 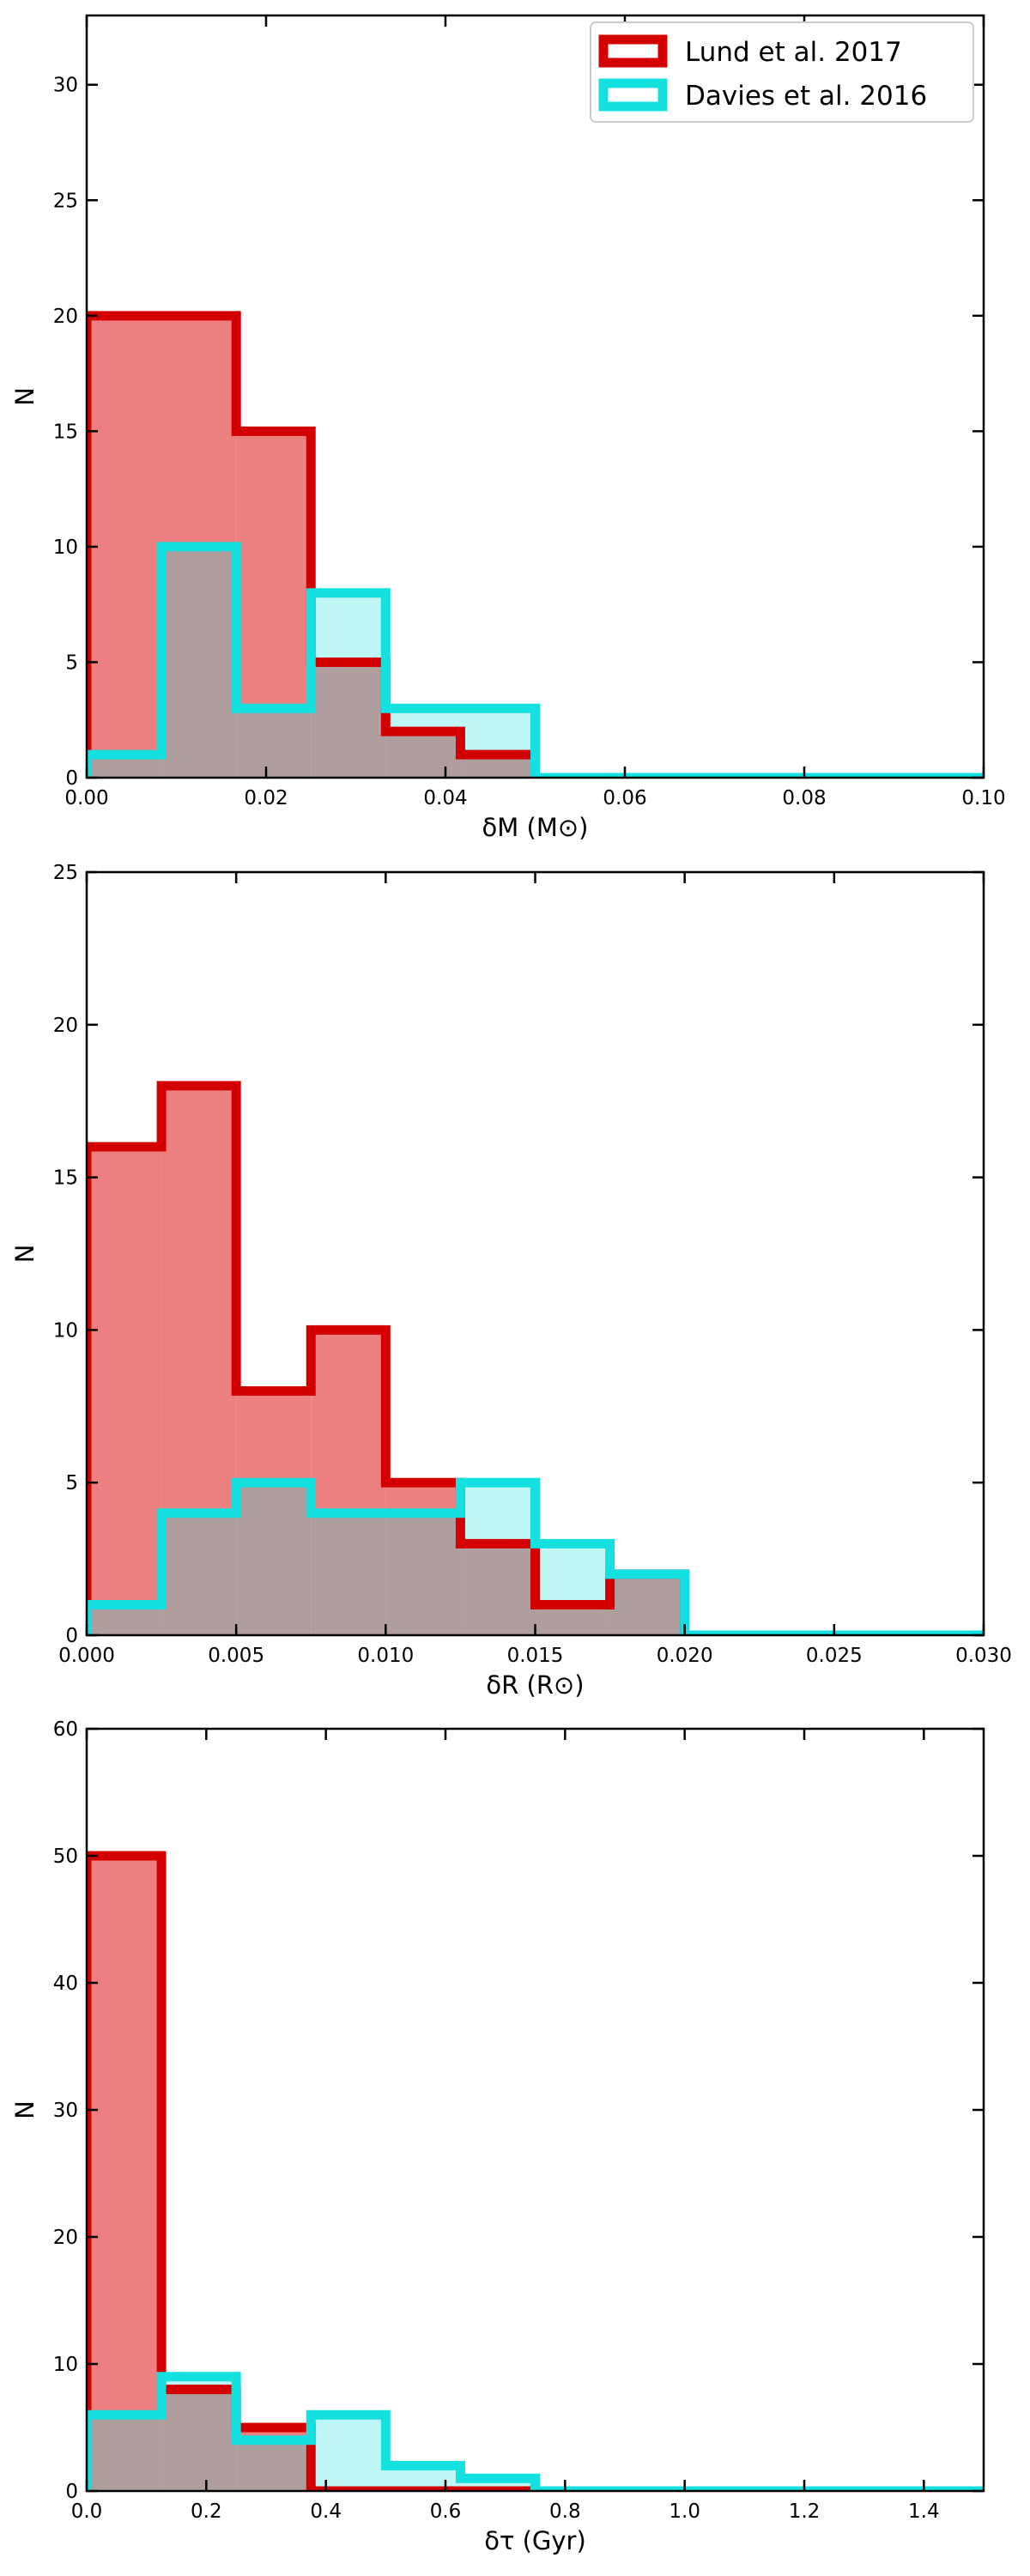 I want to click on x-tick-label: 0.08, so click(x=804, y=798).